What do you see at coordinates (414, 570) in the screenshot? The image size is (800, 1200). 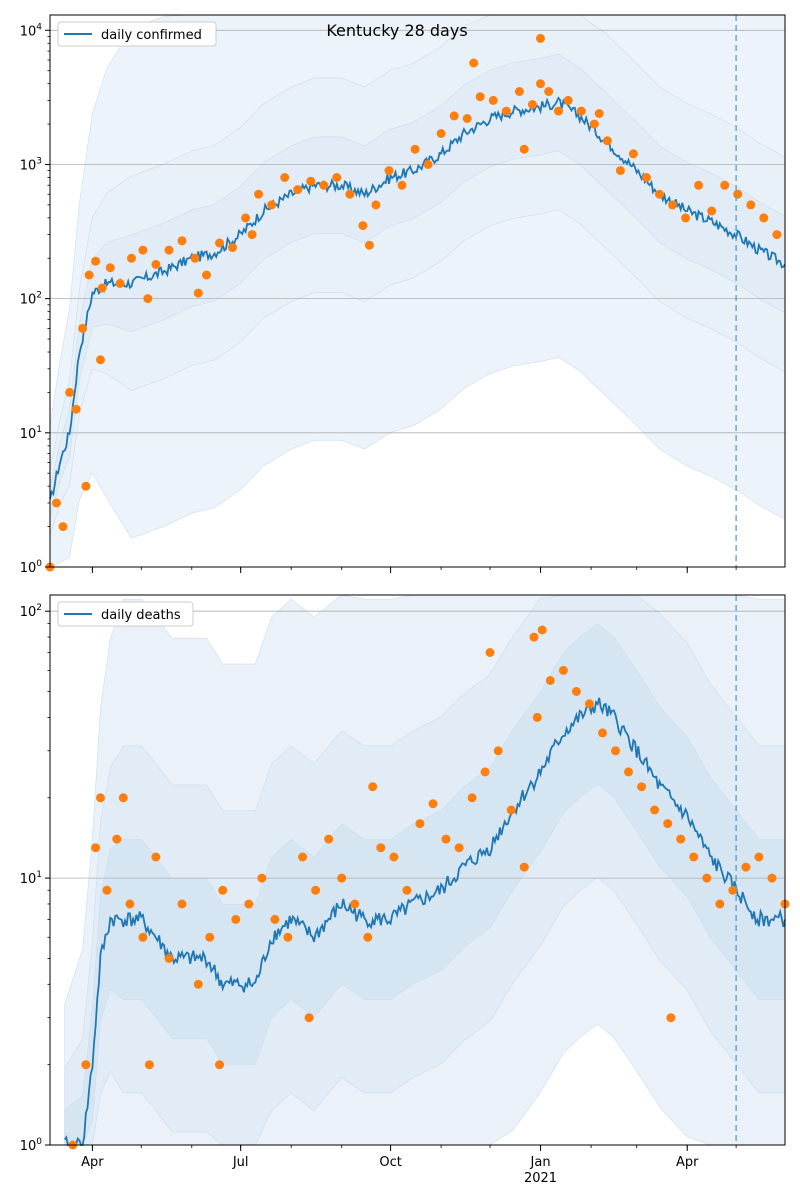 I see `x-axis` at bounding box center [414, 570].